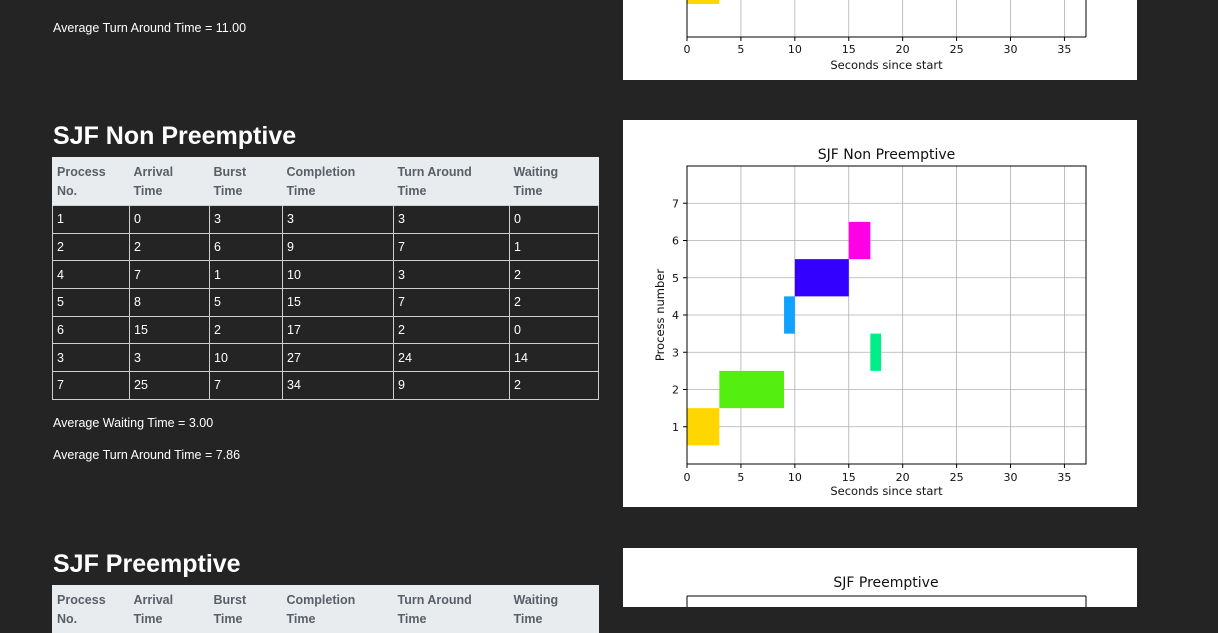 The height and width of the screenshot is (633, 1218). Describe the element at coordinates (338, 358) in the screenshot. I see `table-cell: 27` at that location.